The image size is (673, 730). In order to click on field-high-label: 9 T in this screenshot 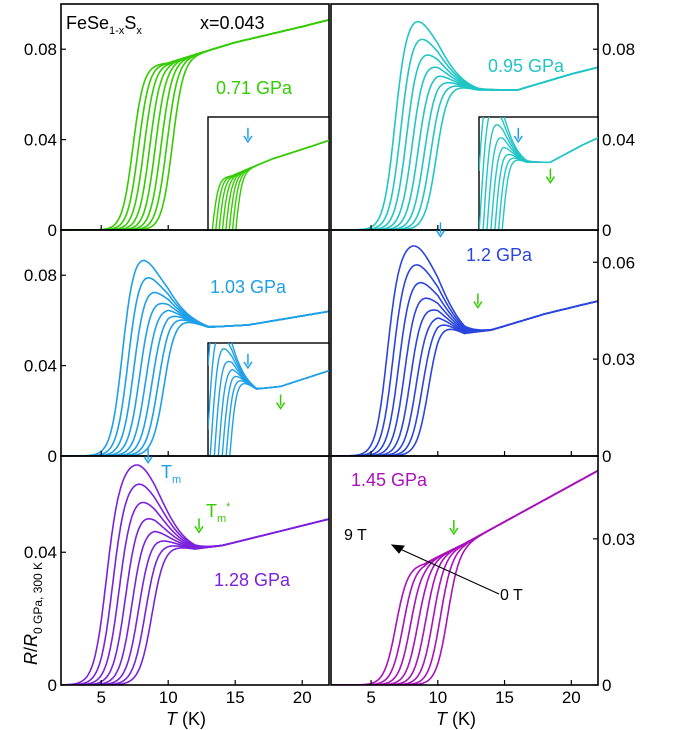, I will do `click(355, 535)`.